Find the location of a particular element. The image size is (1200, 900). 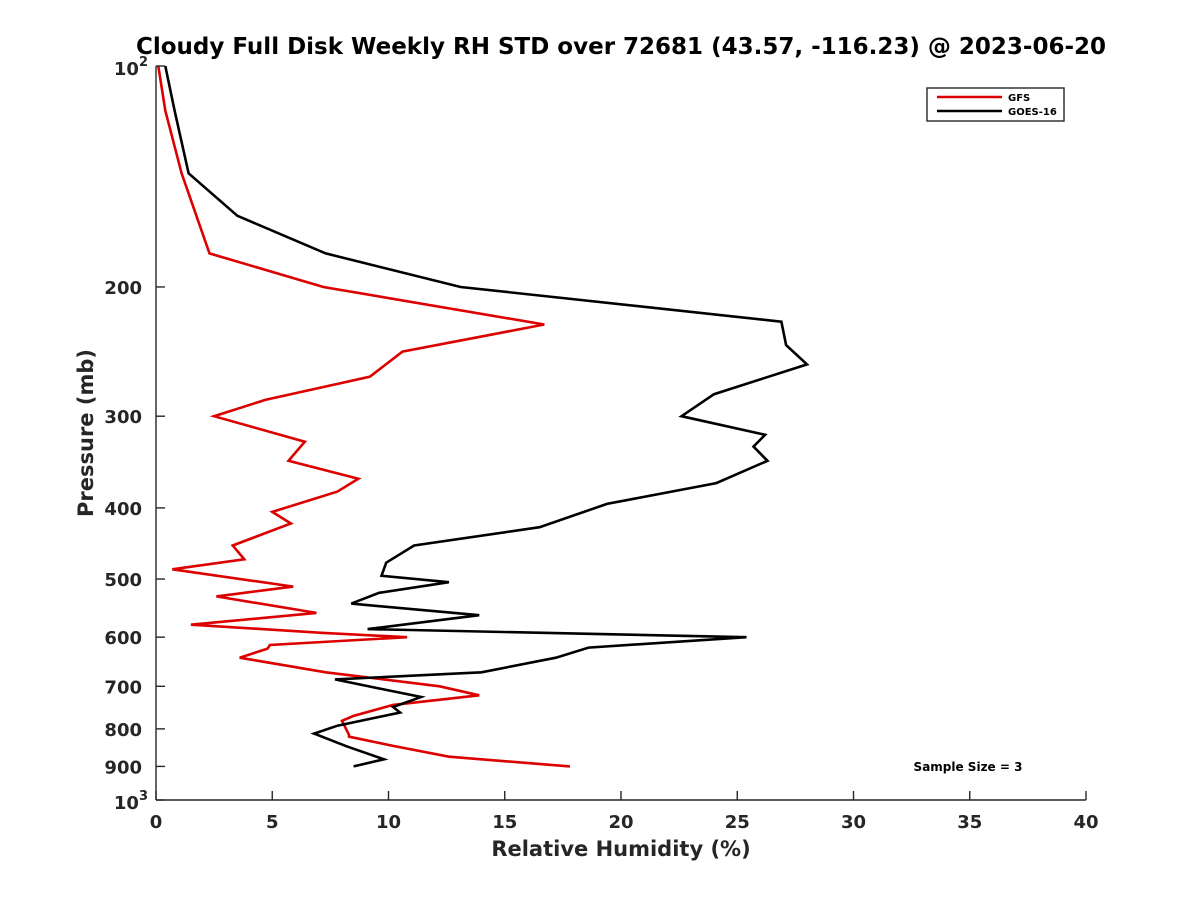

y-tick-label: 10² is located at coordinates (131, 67).